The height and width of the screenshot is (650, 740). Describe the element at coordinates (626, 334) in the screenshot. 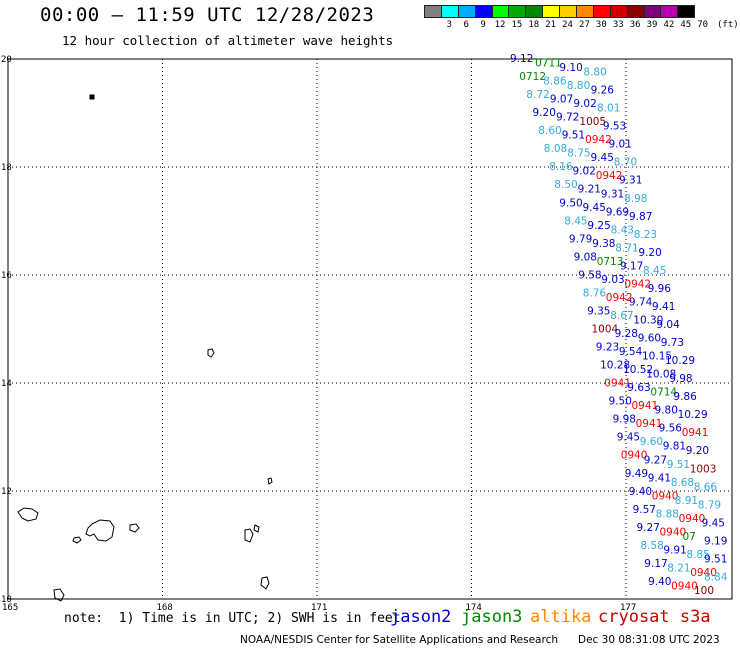

I see `wave-height-value: 9.28` at that location.